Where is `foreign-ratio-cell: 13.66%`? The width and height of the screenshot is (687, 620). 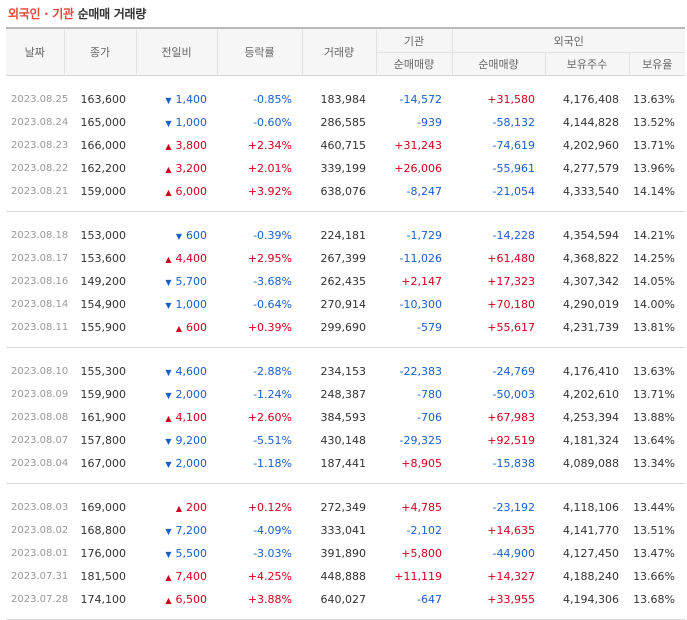
foreign-ratio-cell: 13.66% is located at coordinates (654, 576).